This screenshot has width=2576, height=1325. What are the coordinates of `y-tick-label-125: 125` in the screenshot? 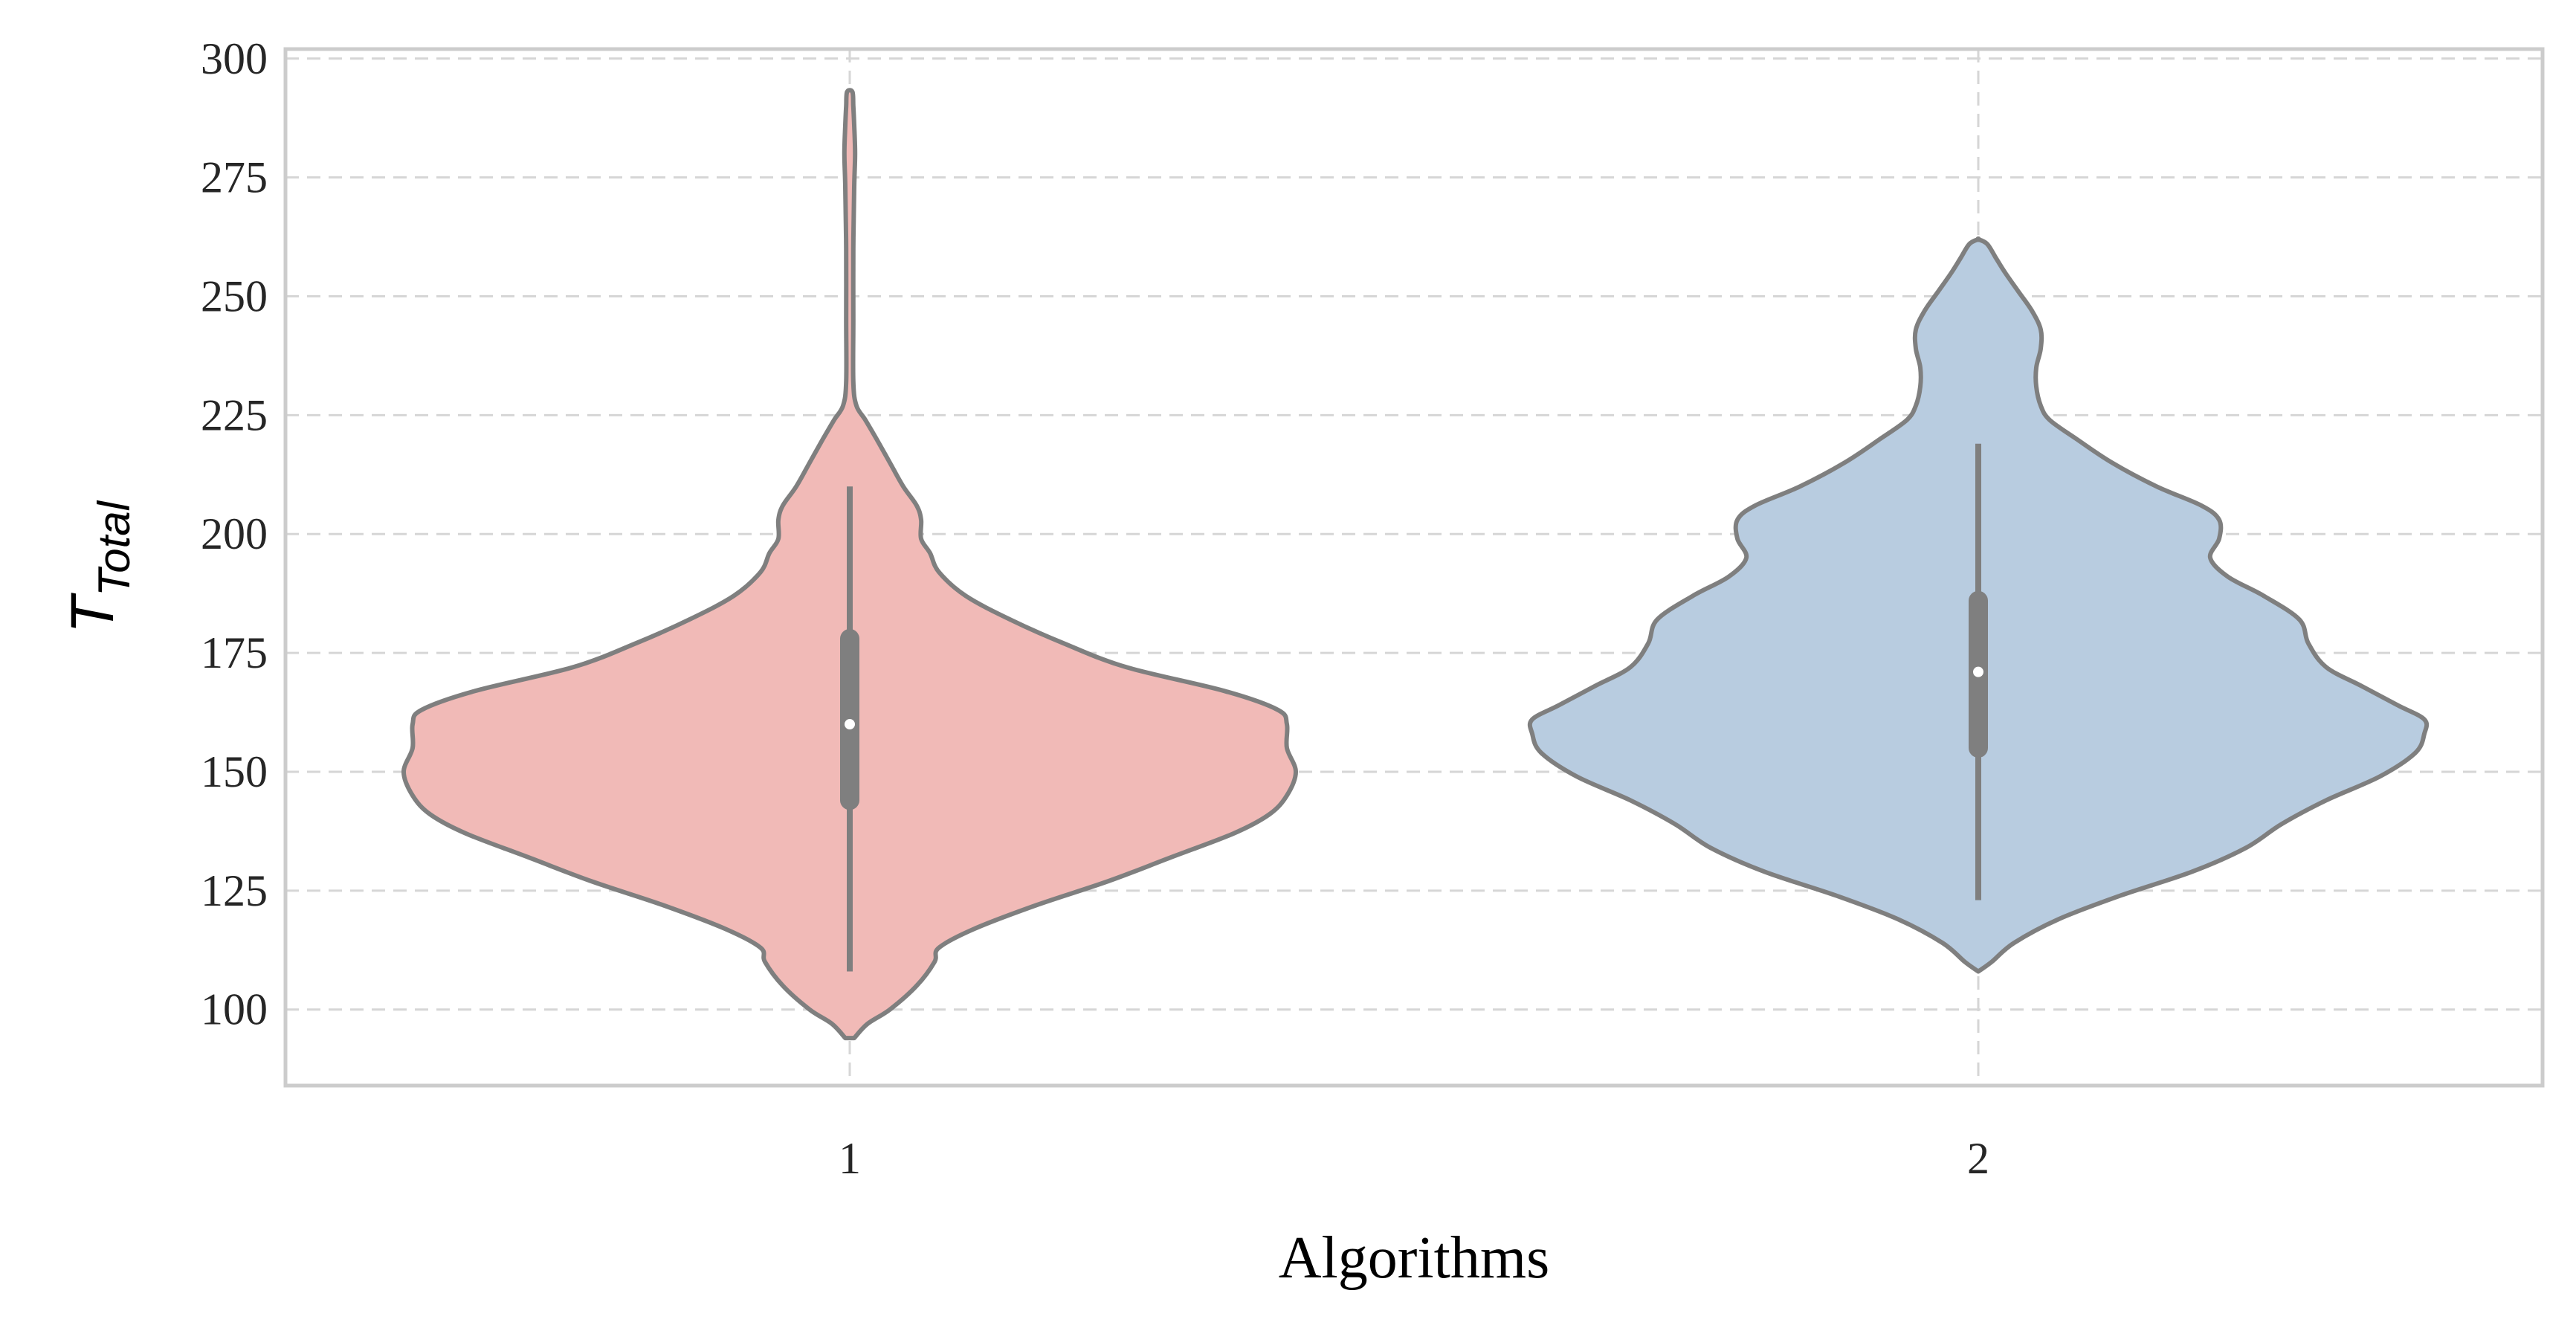 It's located at (234, 890).